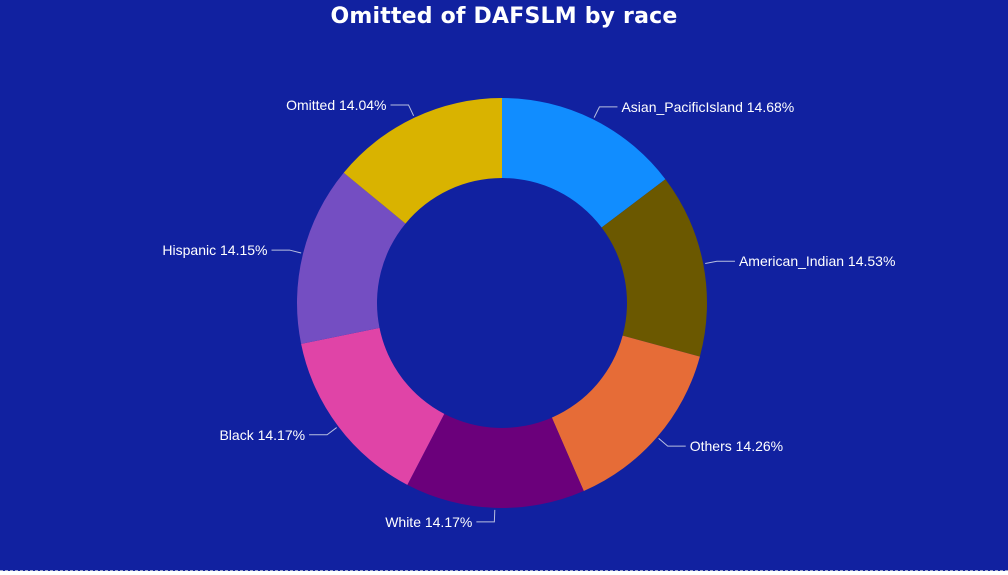 The height and width of the screenshot is (575, 1008). I want to click on slice-white, so click(495, 460).